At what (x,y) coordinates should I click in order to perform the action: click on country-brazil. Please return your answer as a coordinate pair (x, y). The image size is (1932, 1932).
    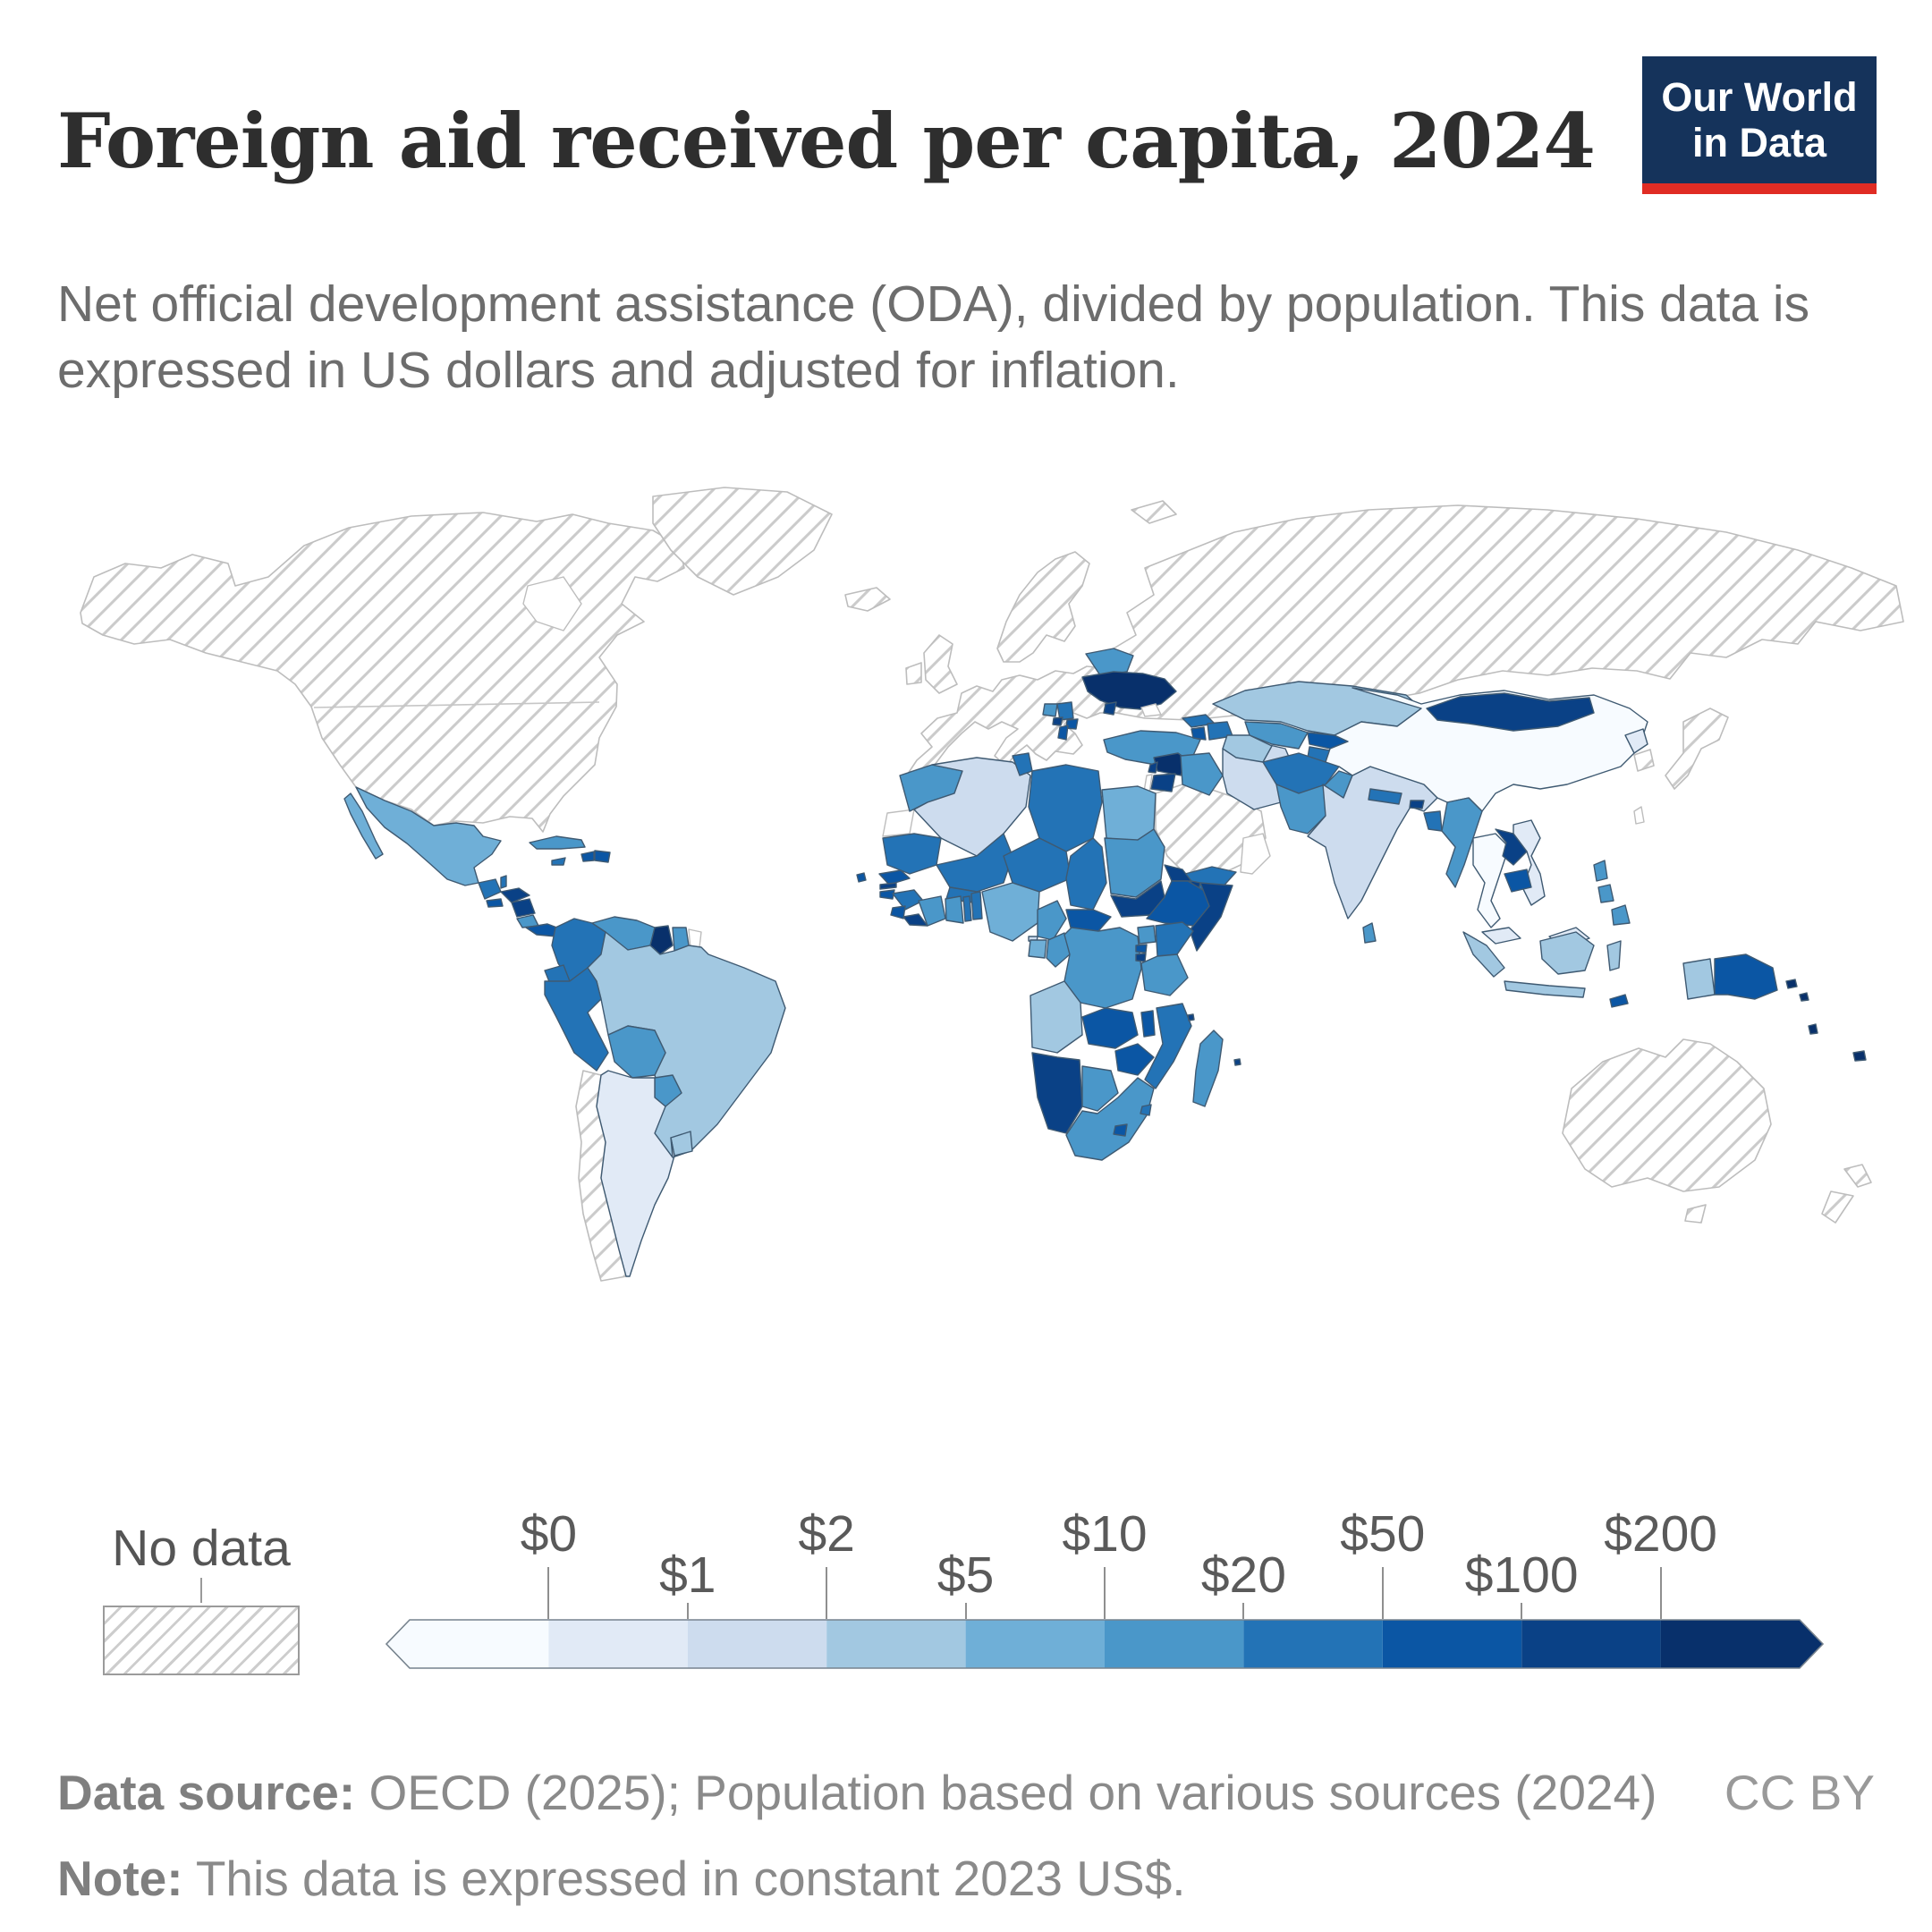
    Looking at the image, I should click on (686, 1044).